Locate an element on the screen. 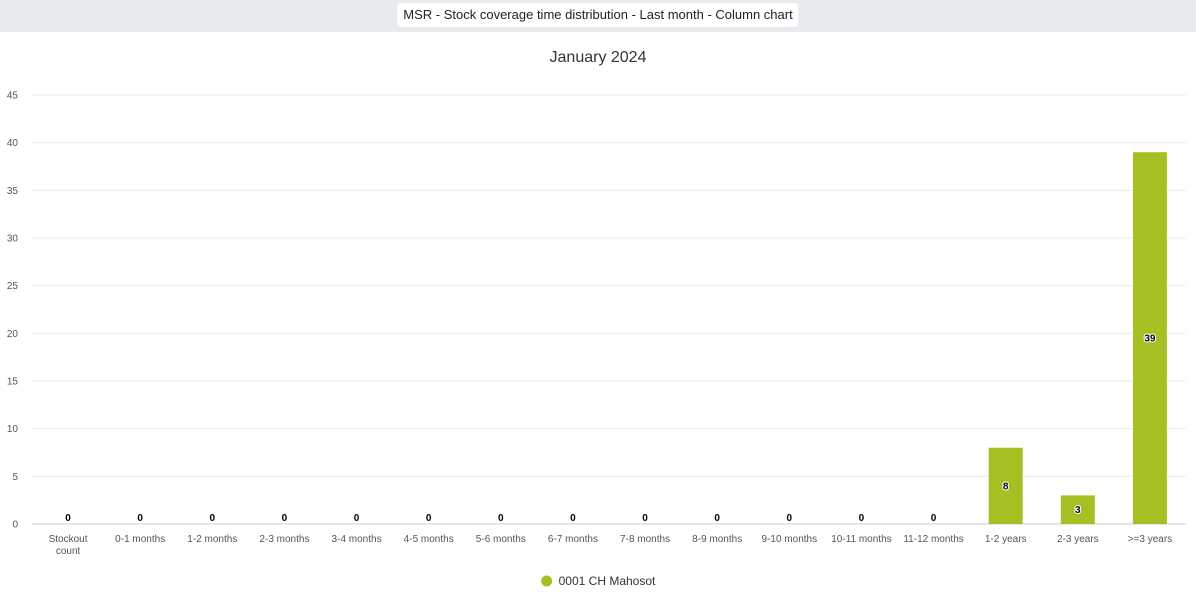 Image resolution: width=1196 pixels, height=604 pixels. x-tick-label: 7-8 months is located at coordinates (645, 539).